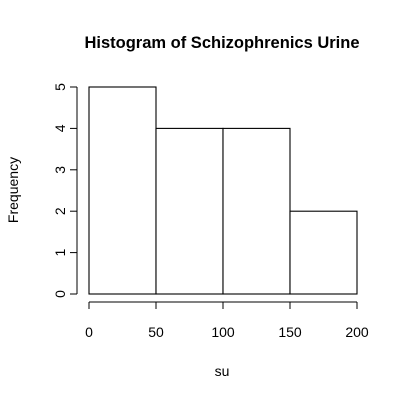 Image resolution: width=408 pixels, height=400 pixels. What do you see at coordinates (290, 332) in the screenshot?
I see `x-tick-label: 150` at bounding box center [290, 332].